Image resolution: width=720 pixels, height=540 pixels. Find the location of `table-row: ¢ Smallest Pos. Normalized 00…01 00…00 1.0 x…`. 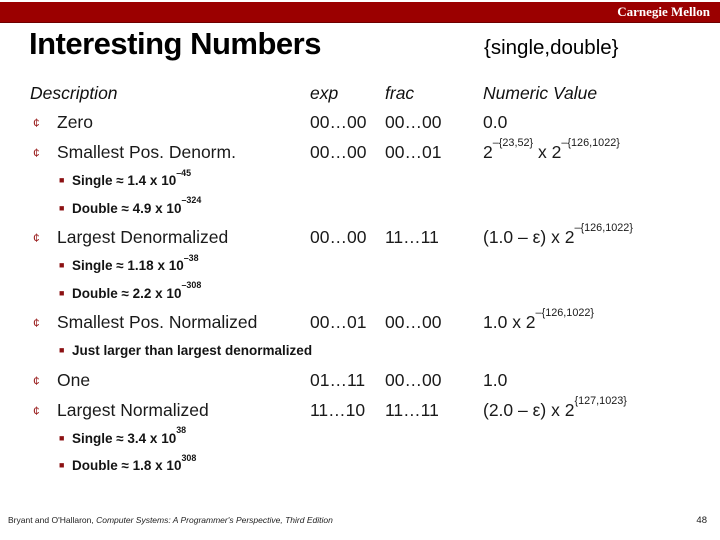

table-row: ¢ Smallest Pos. Normalized 00…01 00…00 1.0 x… is located at coordinates (370, 324).